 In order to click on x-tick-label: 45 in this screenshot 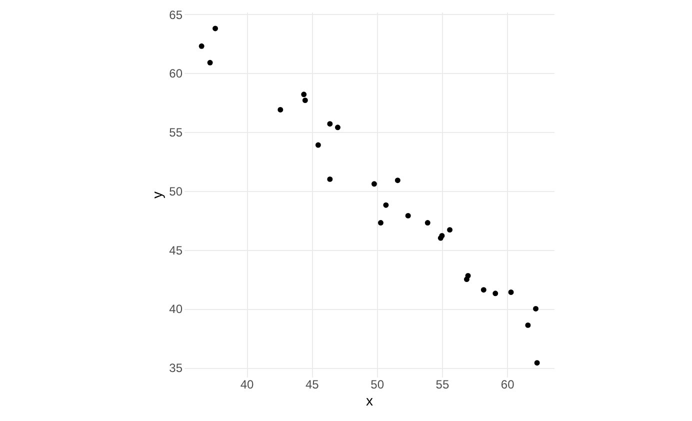, I will do `click(312, 385)`.